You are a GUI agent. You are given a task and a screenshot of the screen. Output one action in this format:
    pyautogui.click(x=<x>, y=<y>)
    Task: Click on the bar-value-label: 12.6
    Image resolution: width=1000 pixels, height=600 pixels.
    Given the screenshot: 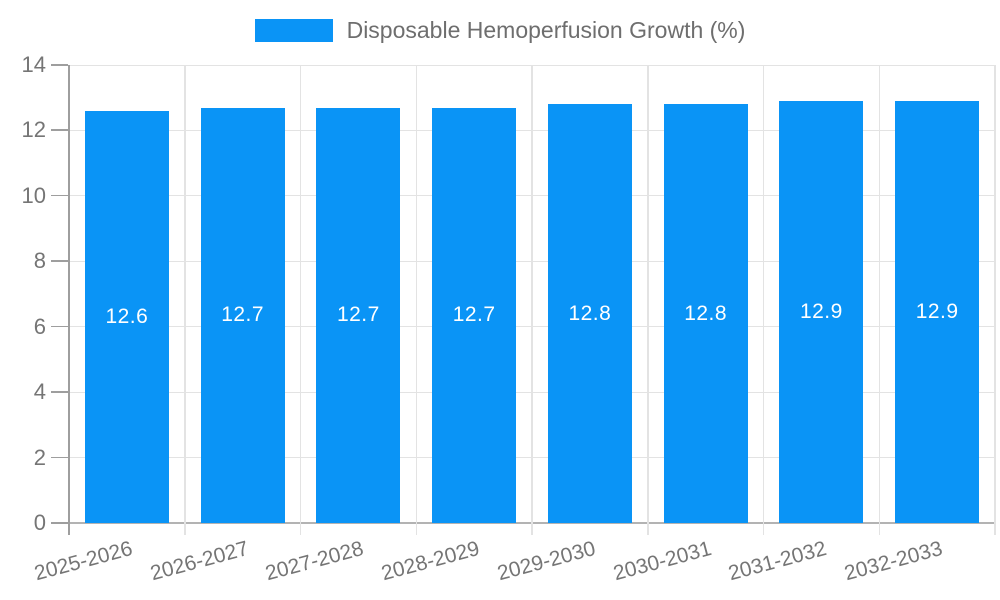 What is the action you would take?
    pyautogui.click(x=127, y=316)
    